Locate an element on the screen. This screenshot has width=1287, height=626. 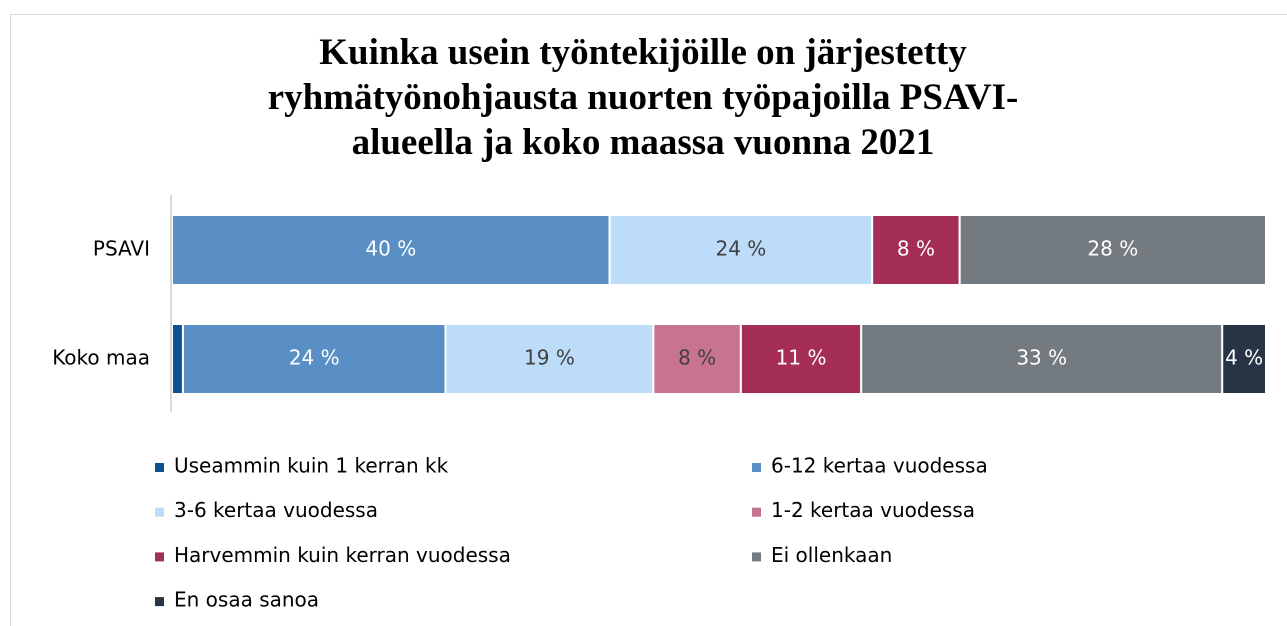
legend-label: 3-6 kertaa vuodessa is located at coordinates (276, 510).